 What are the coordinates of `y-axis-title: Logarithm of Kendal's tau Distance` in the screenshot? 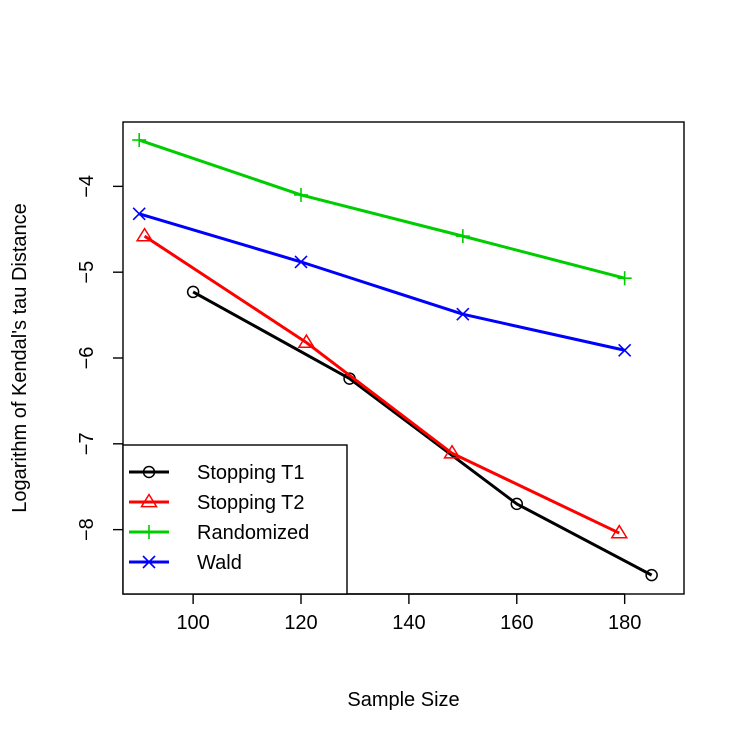 It's located at (20, 358).